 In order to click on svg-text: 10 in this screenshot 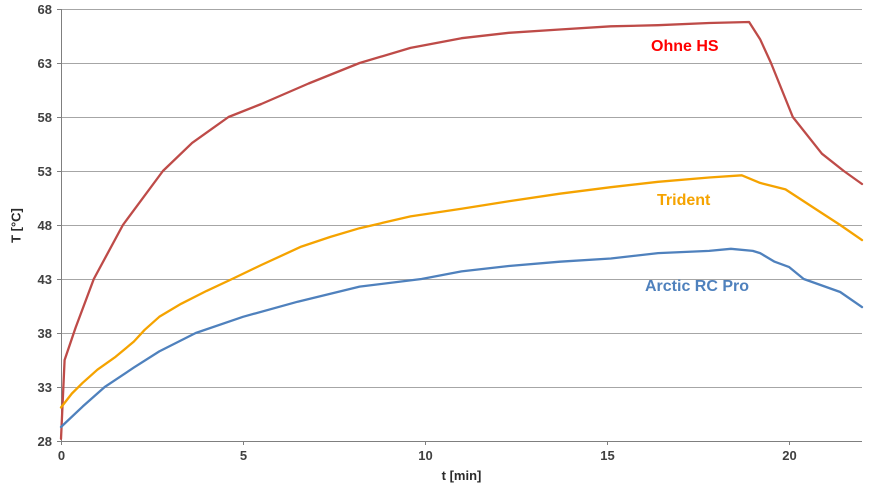, I will do `click(425, 455)`.